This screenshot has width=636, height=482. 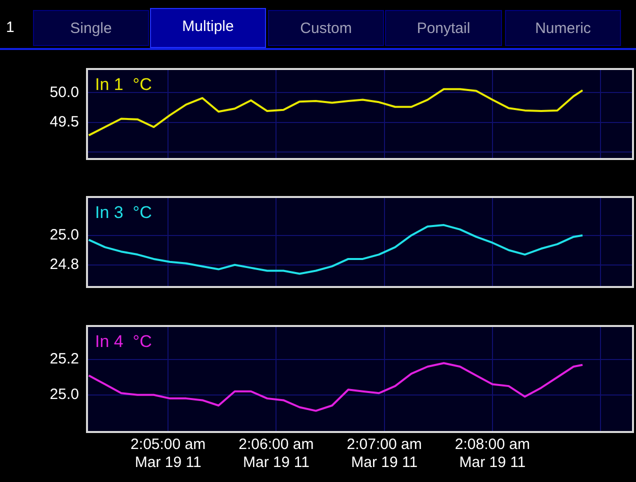 I want to click on x-tick-label: 2:08:00 am Mar 19 11, so click(x=492, y=454).